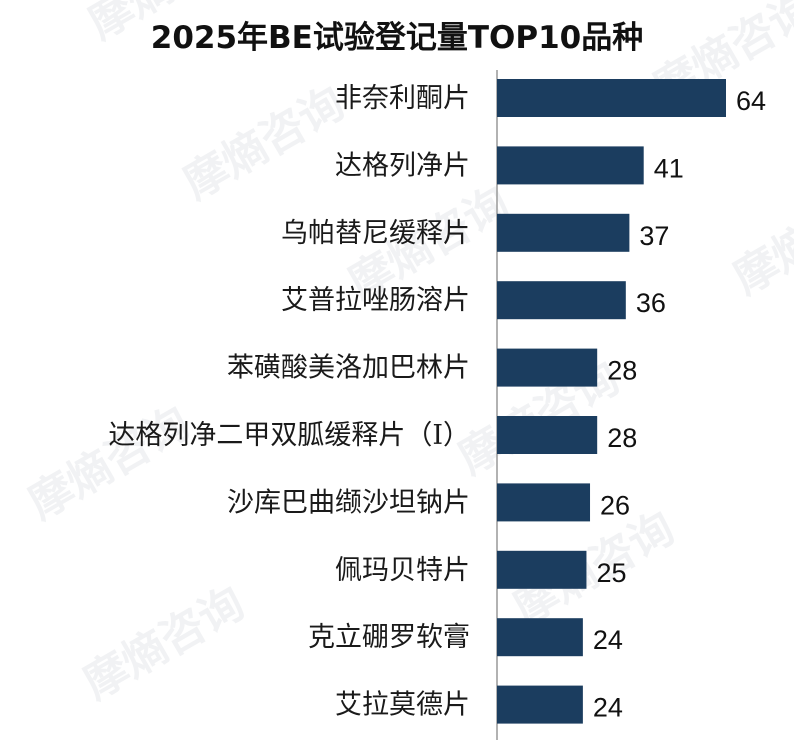  Describe the element at coordinates (169, 25) in the screenshot. I see `watermark-1: 摩熵咨询` at that location.